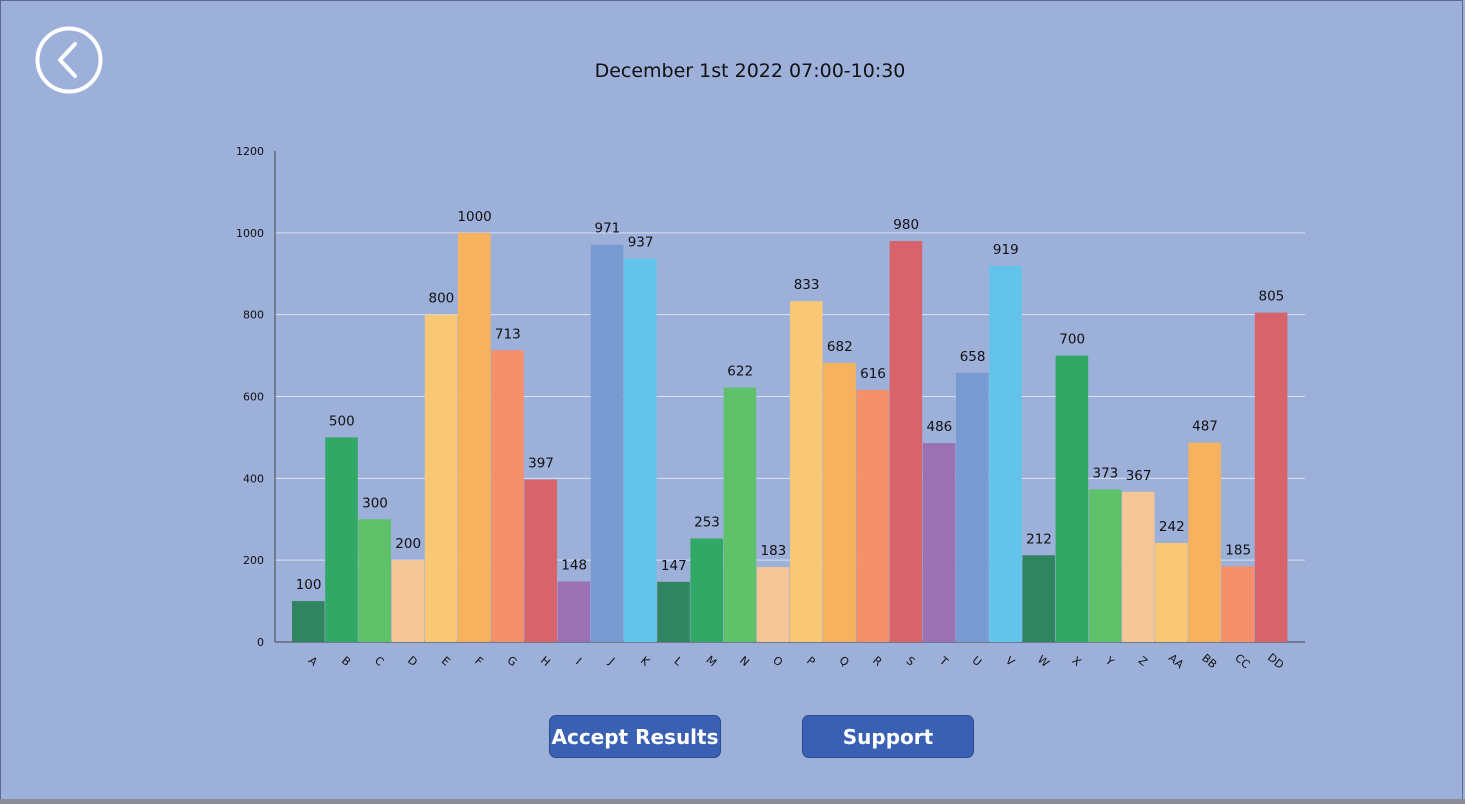 The image size is (1465, 804). I want to click on bar-f, so click(474, 437).